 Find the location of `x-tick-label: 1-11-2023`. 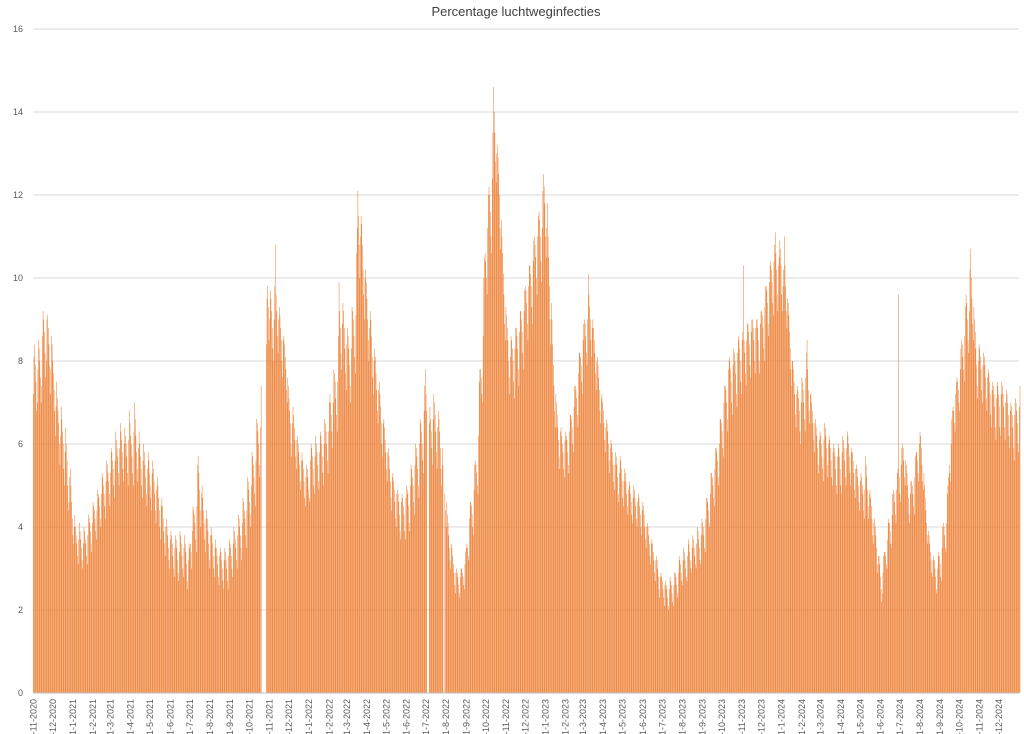

x-tick-label: 1-11-2023 is located at coordinates (742, 716).